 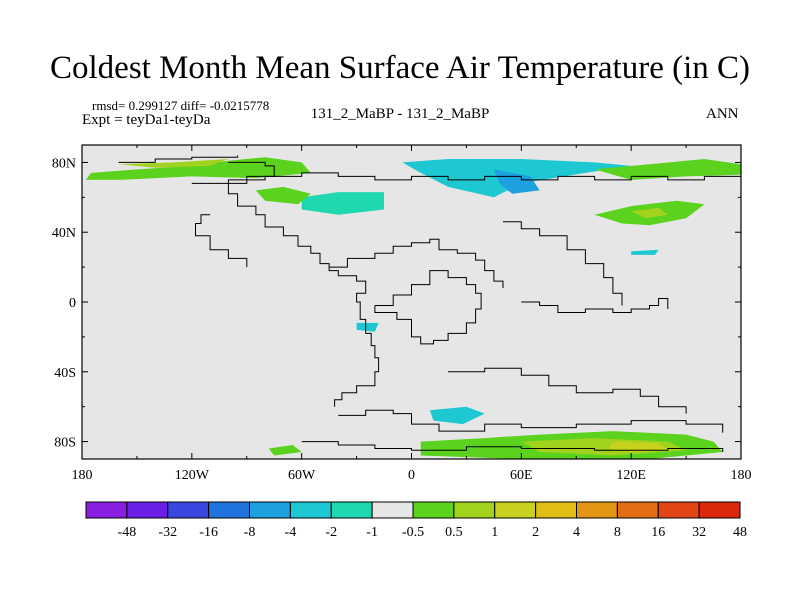 What do you see at coordinates (494, 532) in the screenshot?
I see `colorbar-label: 1` at bounding box center [494, 532].